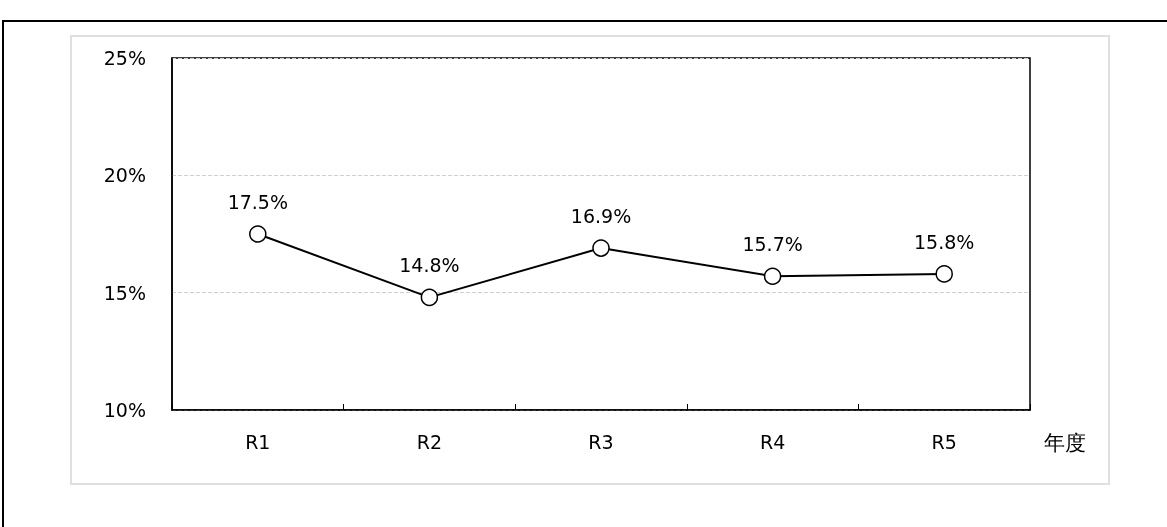 This screenshot has width=1167, height=527. Describe the element at coordinates (944, 241) in the screenshot. I see `data-label: 15.8%` at that location.